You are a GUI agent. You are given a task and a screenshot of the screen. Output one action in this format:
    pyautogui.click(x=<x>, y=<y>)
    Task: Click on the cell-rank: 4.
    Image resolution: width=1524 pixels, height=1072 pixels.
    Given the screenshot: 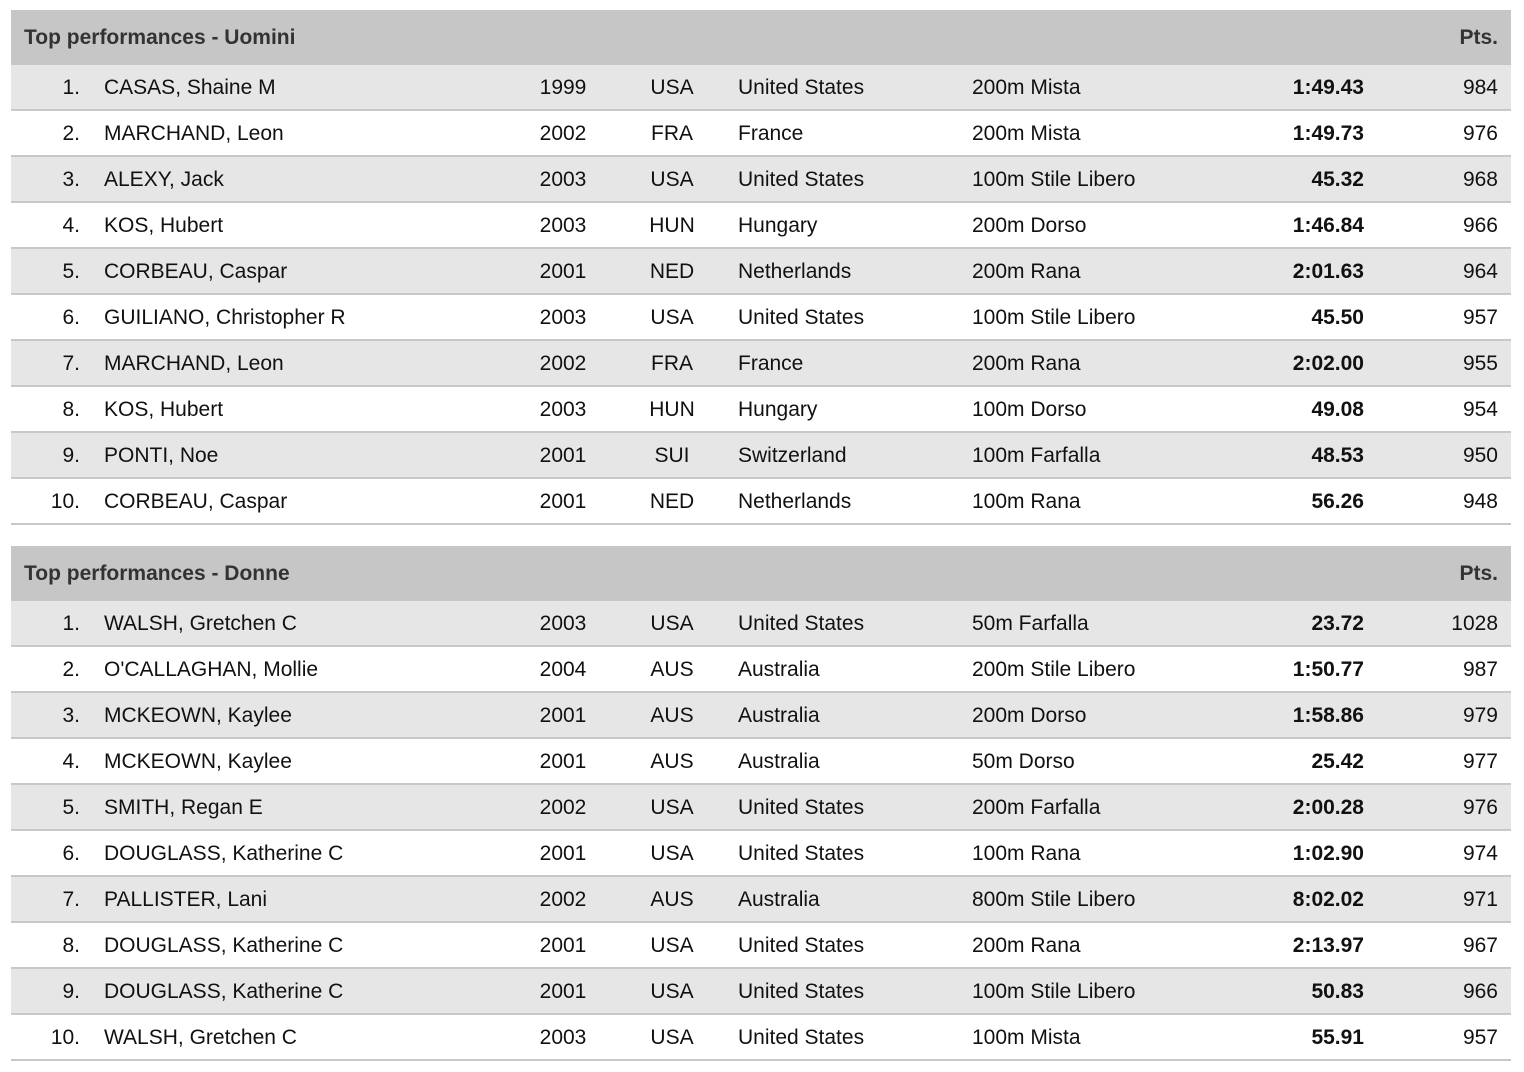 What is the action you would take?
    pyautogui.click(x=71, y=761)
    